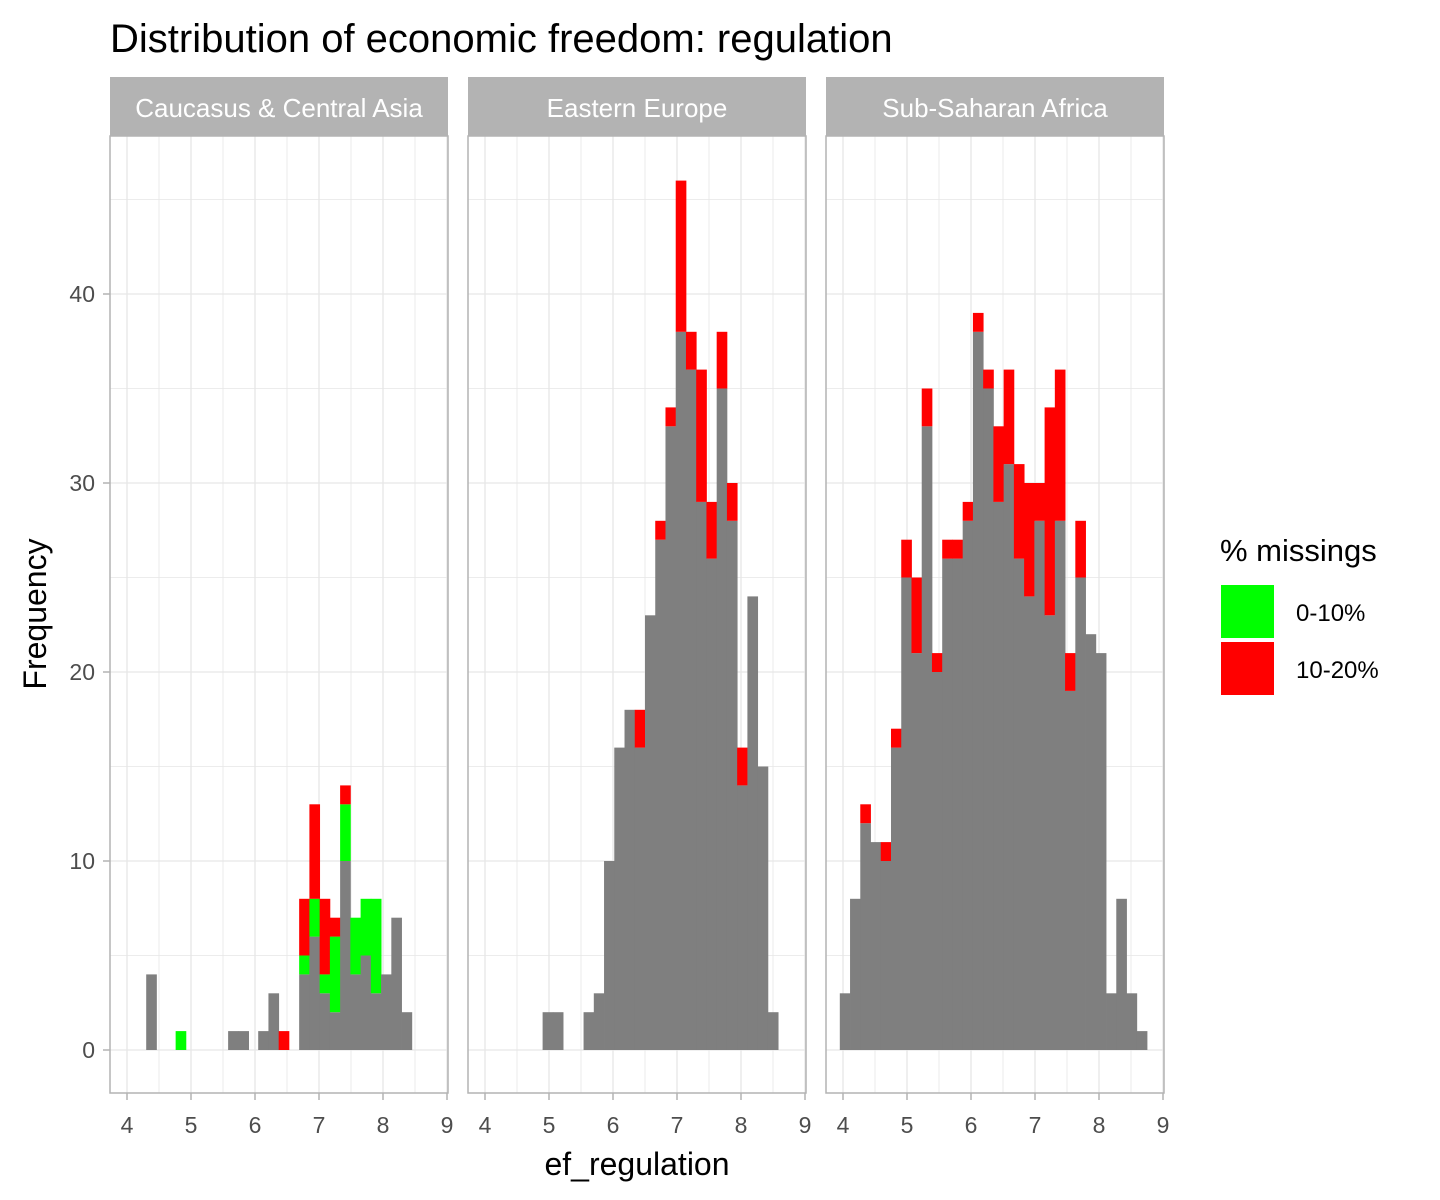  What do you see at coordinates (127, 1125) in the screenshot?
I see `x-tick-label: 4` at bounding box center [127, 1125].